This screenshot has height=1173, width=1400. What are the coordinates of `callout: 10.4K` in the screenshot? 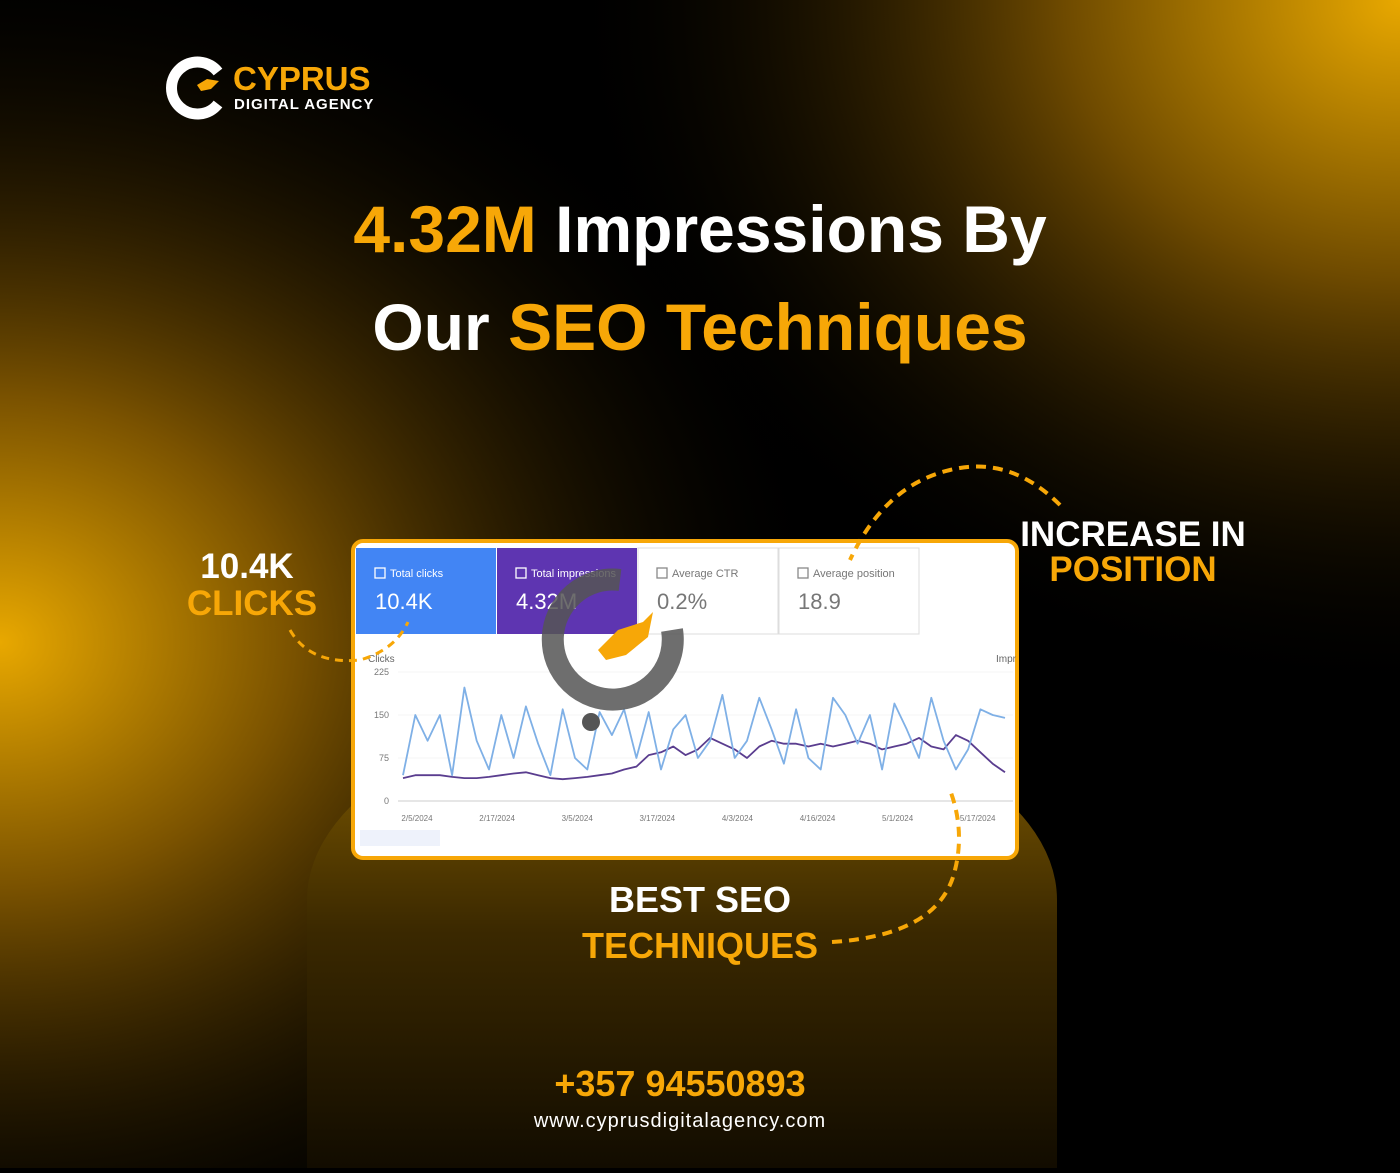 It's located at (246, 566).